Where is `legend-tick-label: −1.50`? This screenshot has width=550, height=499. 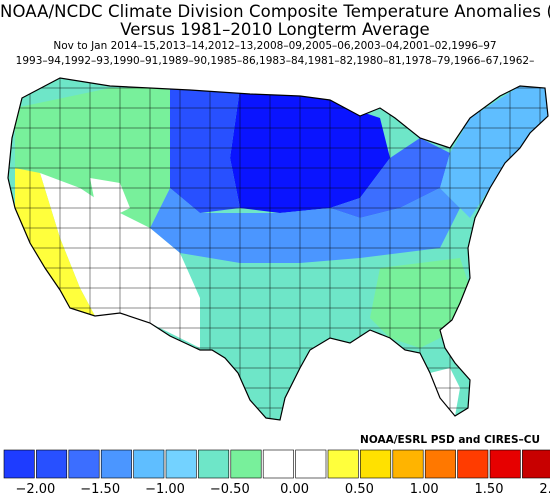 legend-tick-label: −1.50 is located at coordinates (100, 489).